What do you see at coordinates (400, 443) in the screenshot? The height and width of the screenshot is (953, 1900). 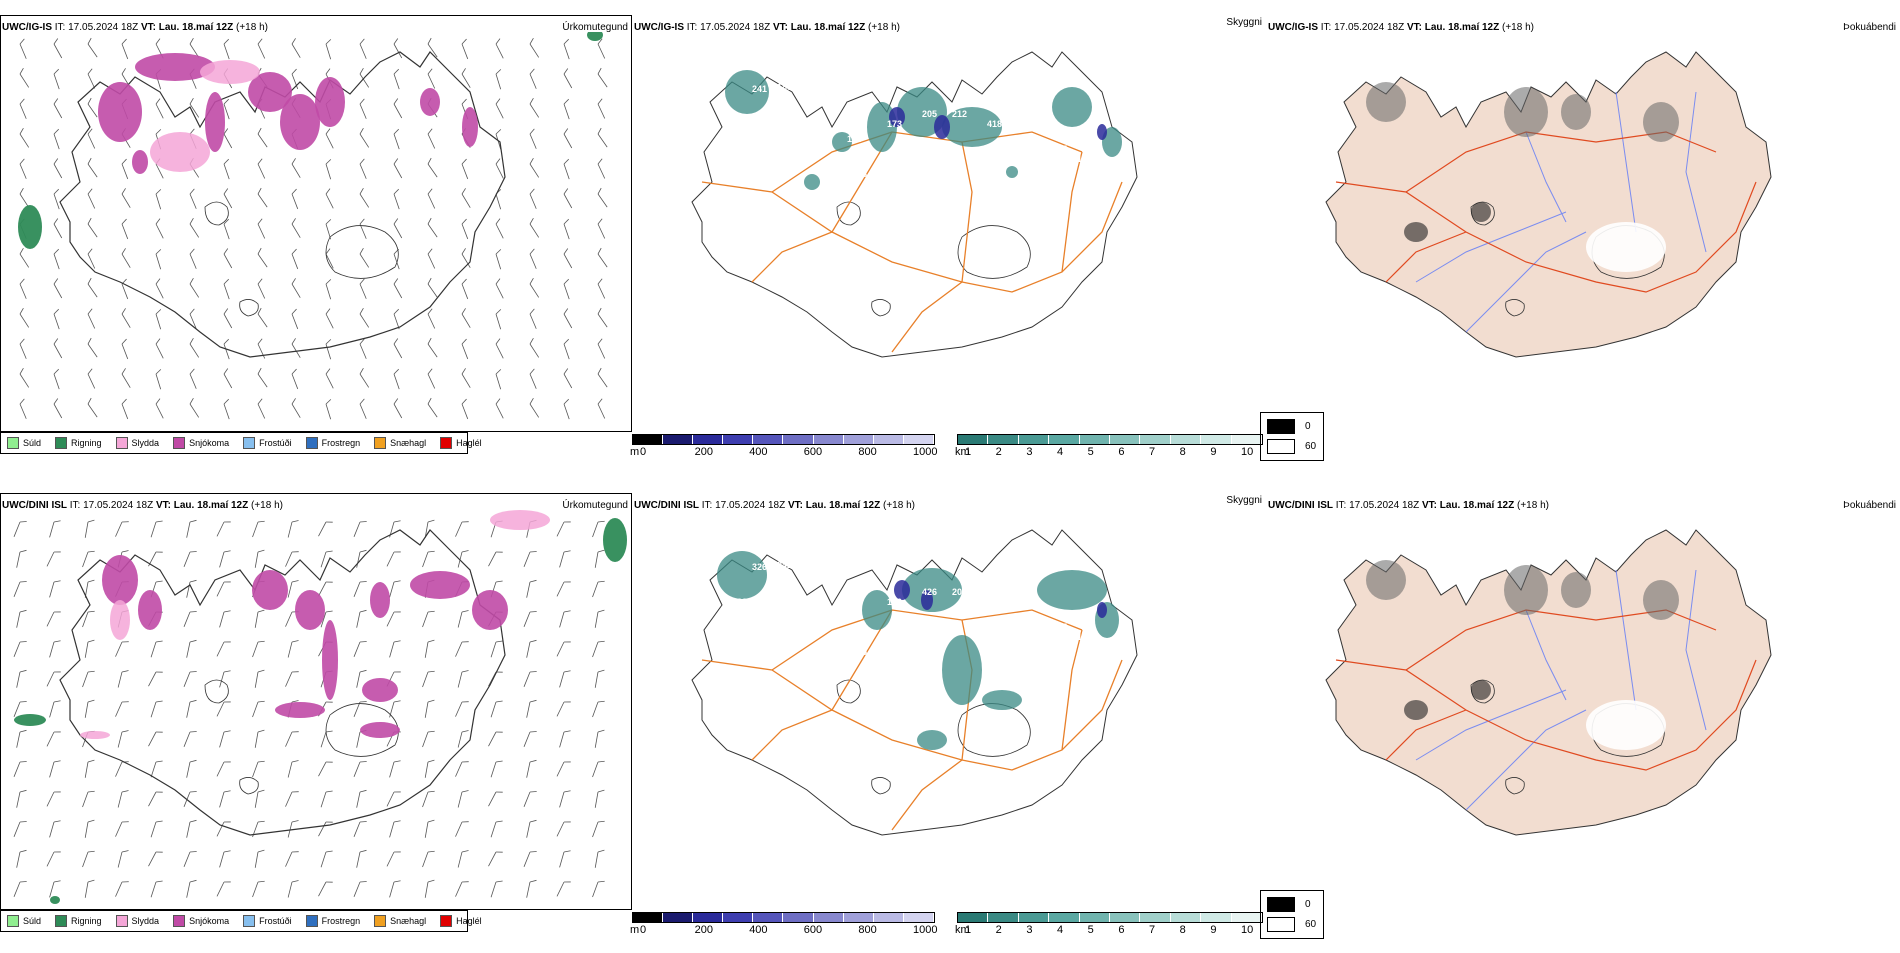 I see `legend-item: Snæhagl` at bounding box center [400, 443].